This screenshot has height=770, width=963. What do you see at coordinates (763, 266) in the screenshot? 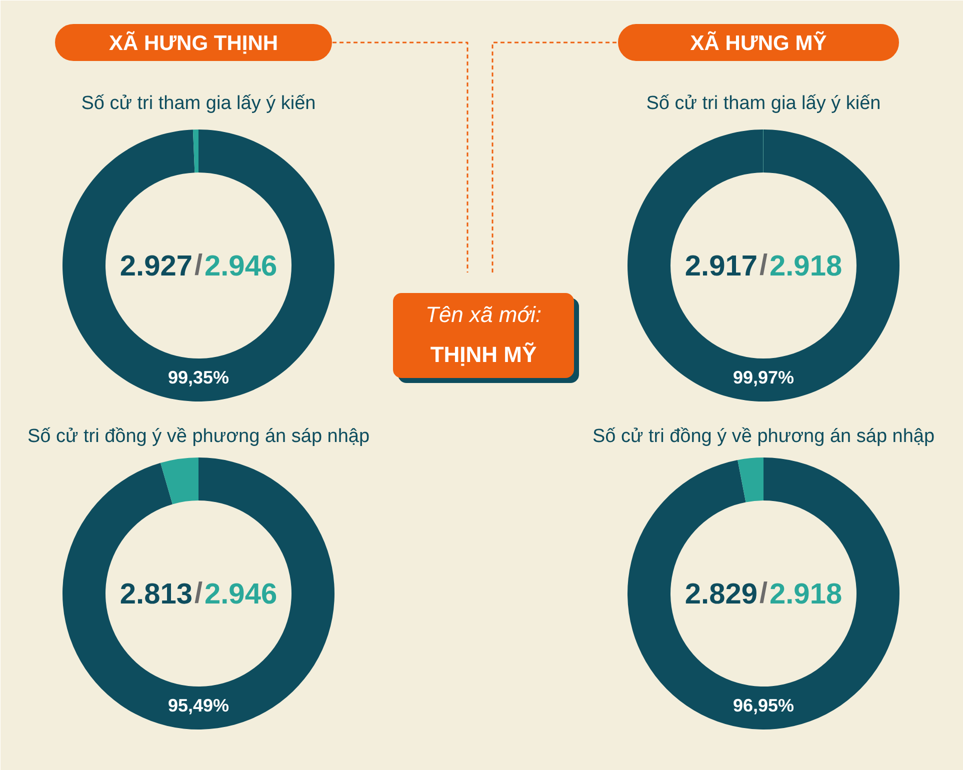
I see `text: 2.917/2.918` at bounding box center [763, 266].